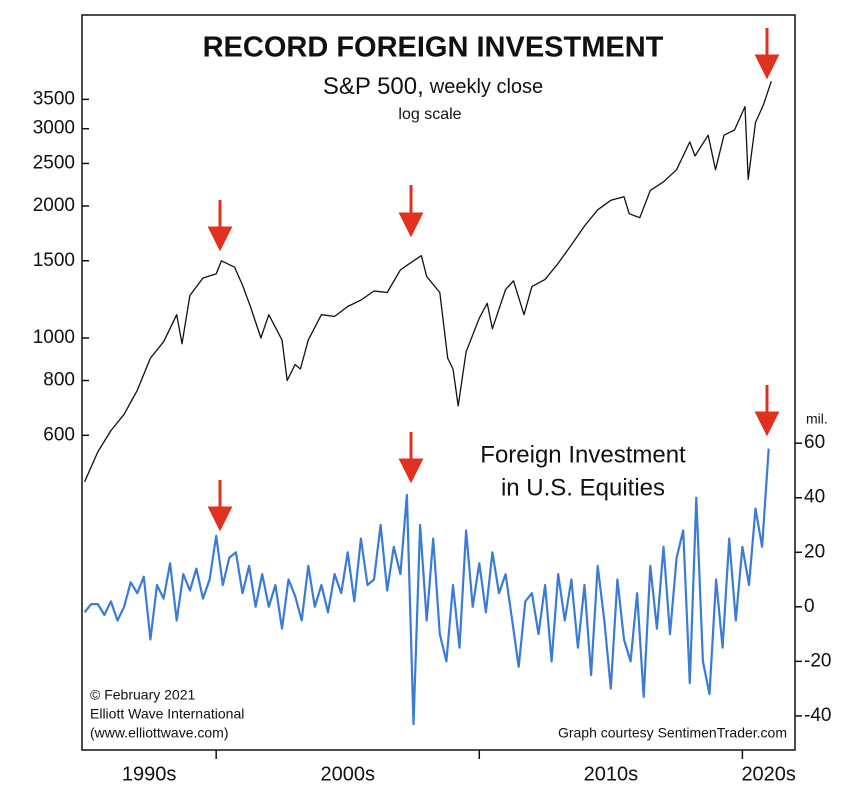 The height and width of the screenshot is (804, 860). Describe the element at coordinates (54, 260) in the screenshot. I see `y-tick-label: 1500` at that location.